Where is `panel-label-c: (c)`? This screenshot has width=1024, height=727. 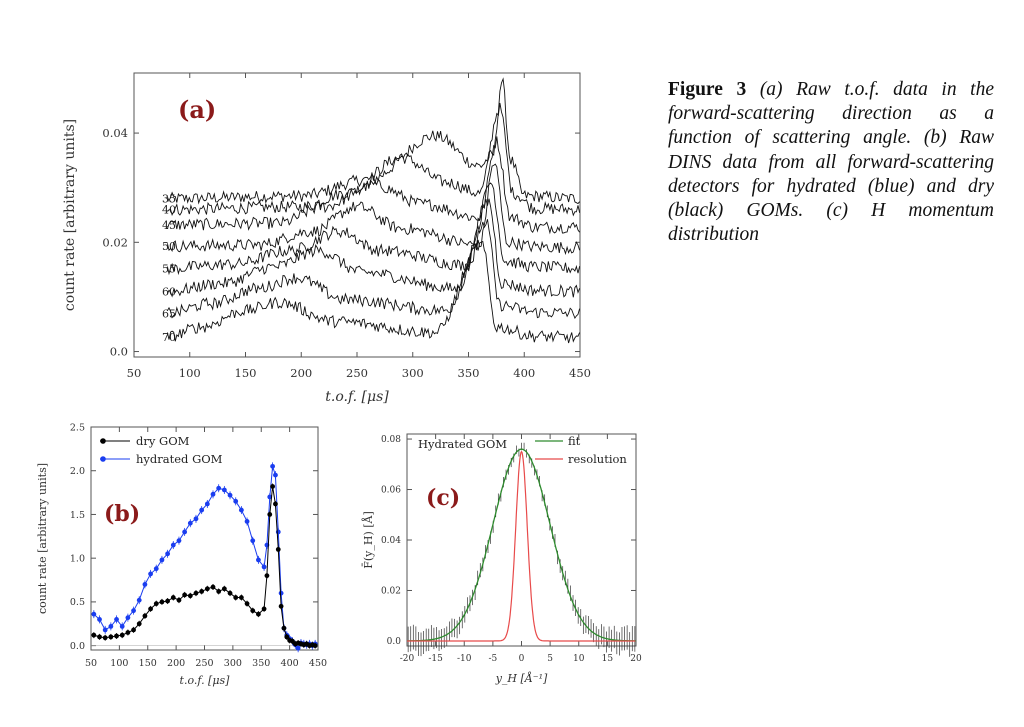 panel-label-c: (c) is located at coordinates (443, 498).